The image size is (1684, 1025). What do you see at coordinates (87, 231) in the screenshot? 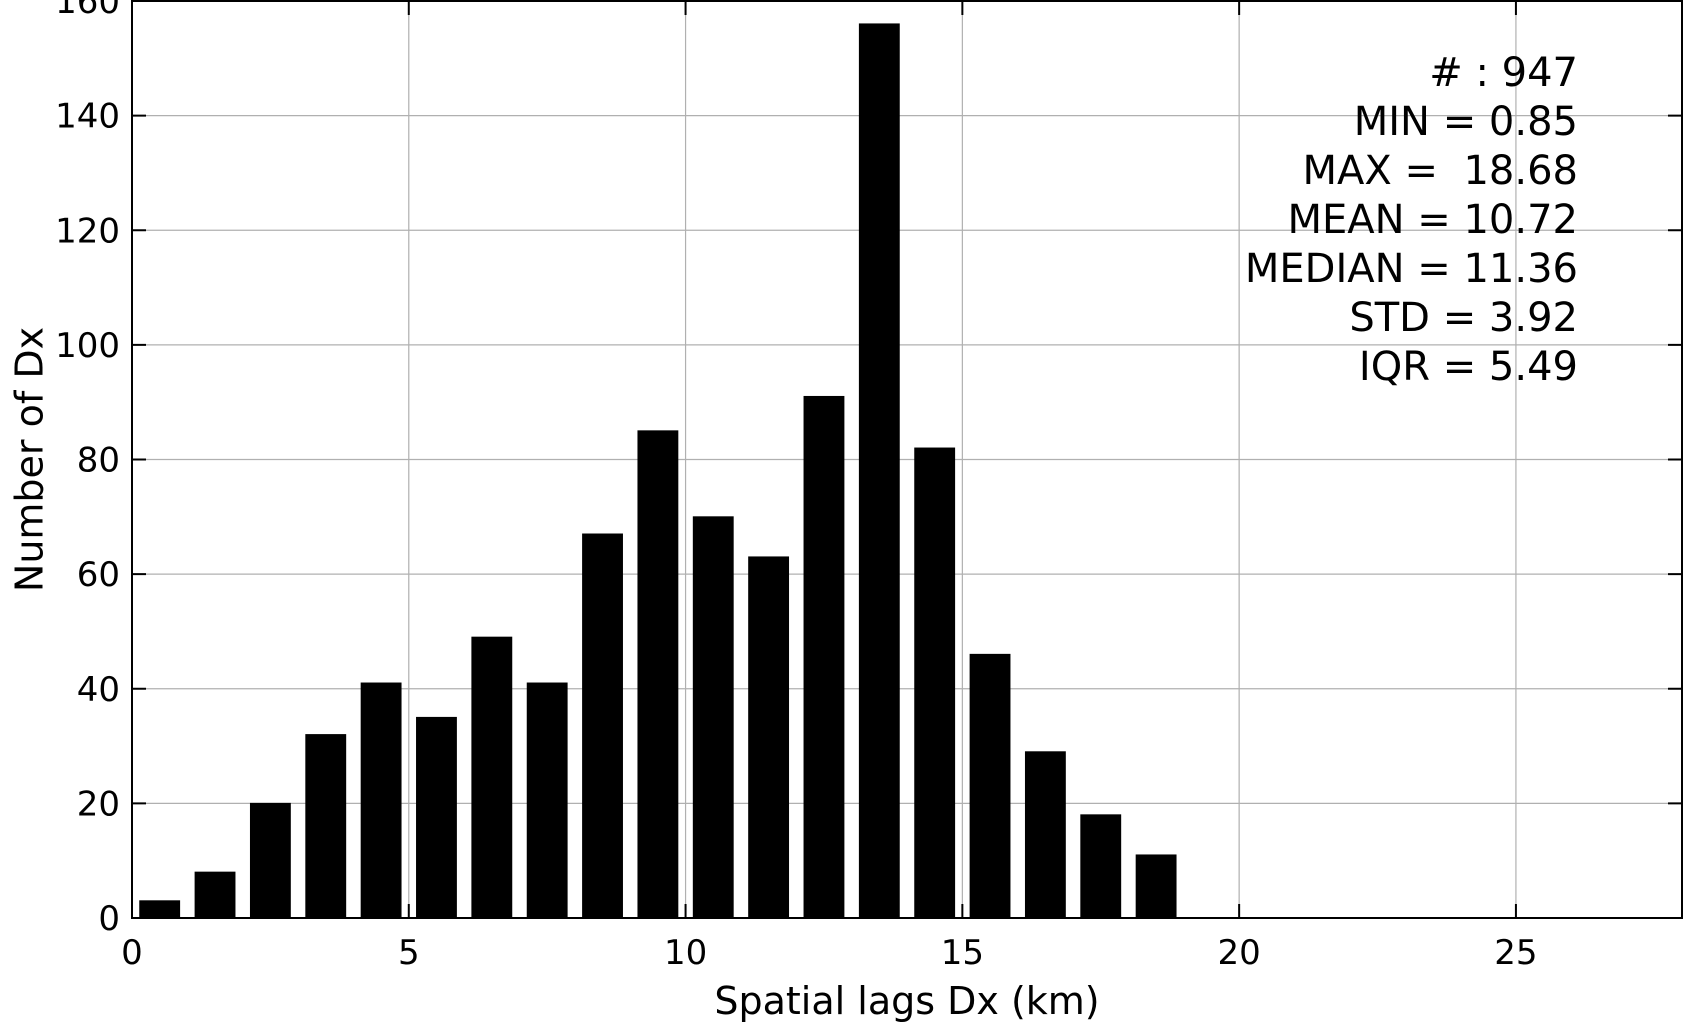
I see `y-tick-label: 120` at bounding box center [87, 231].